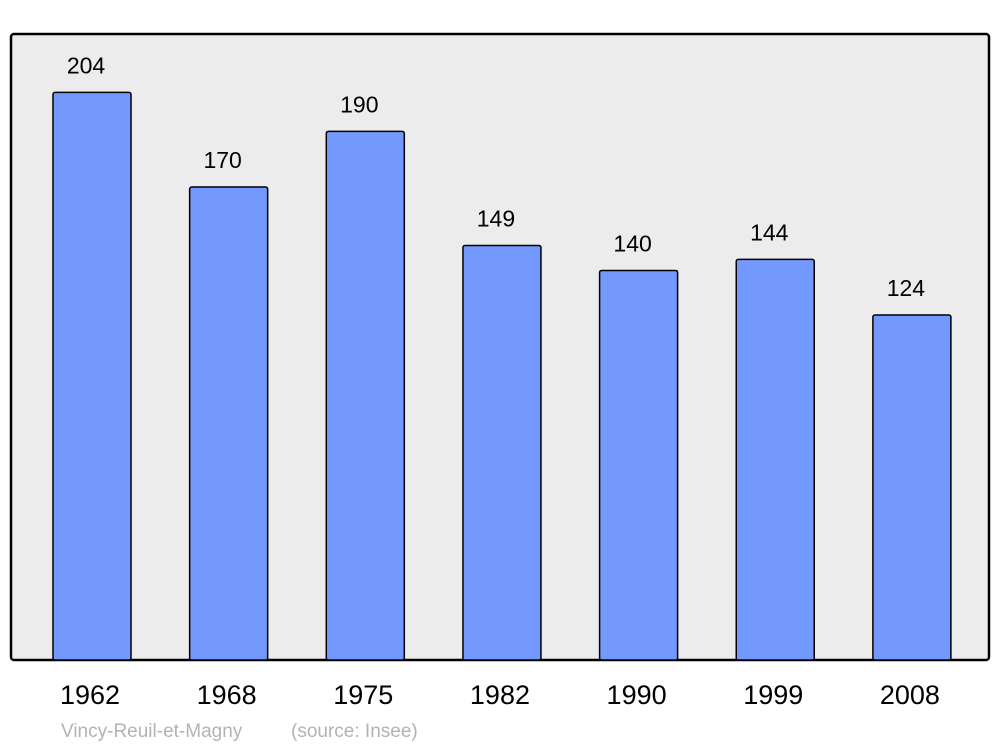 The image size is (1000, 752). What do you see at coordinates (152, 731) in the screenshot?
I see `footer-place: Vincy-Reuil-et-Magny` at bounding box center [152, 731].